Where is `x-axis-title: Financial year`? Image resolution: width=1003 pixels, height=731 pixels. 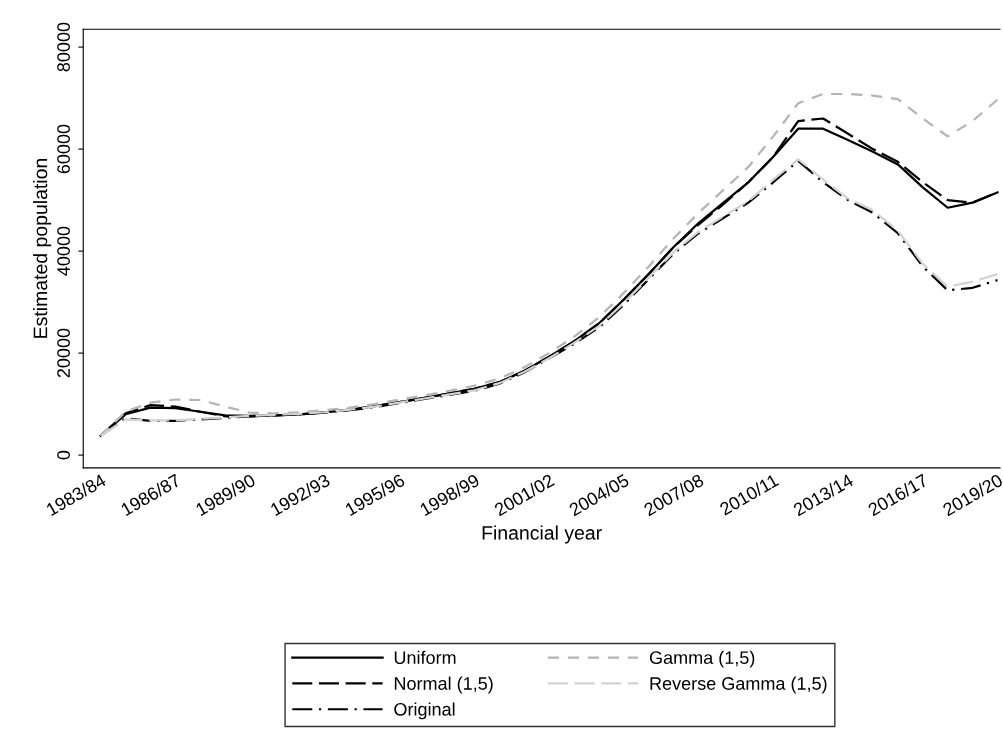
x-axis-title: Financial year is located at coordinates (542, 534).